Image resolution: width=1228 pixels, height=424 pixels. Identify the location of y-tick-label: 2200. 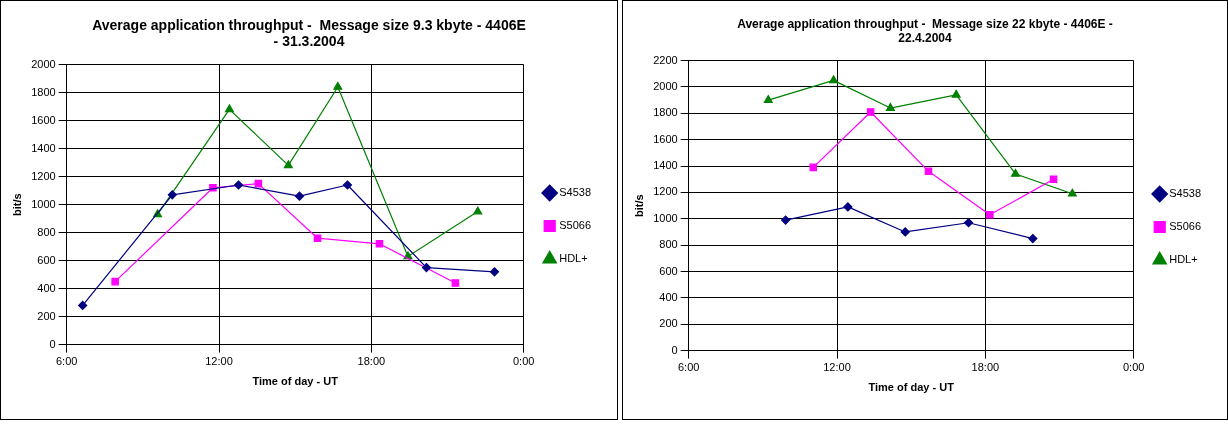
(665, 59).